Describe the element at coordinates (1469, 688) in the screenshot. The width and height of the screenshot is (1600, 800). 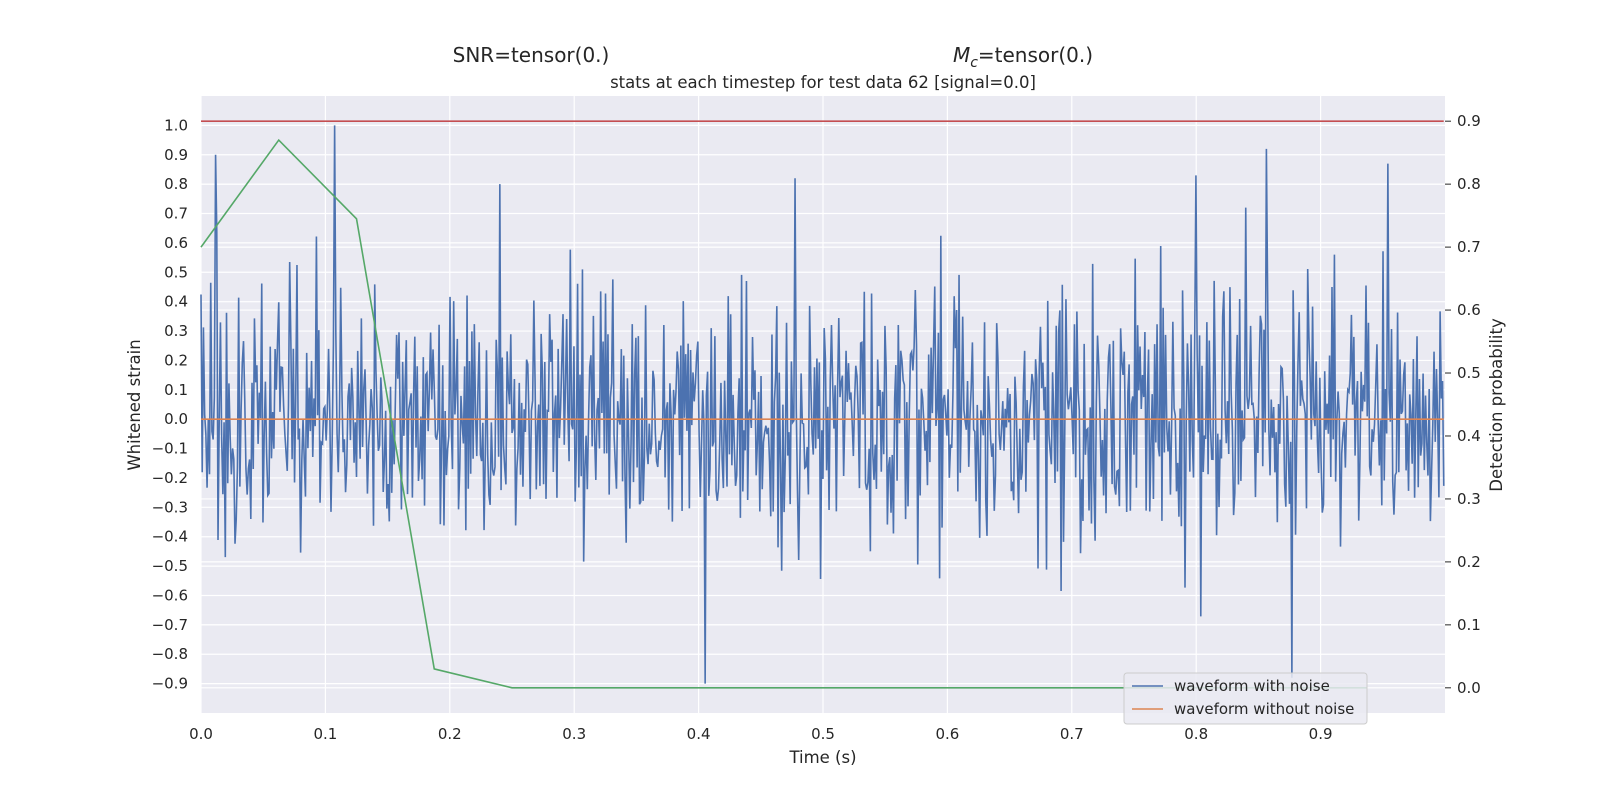
I see `y-right-tick-label: 0.0` at that location.